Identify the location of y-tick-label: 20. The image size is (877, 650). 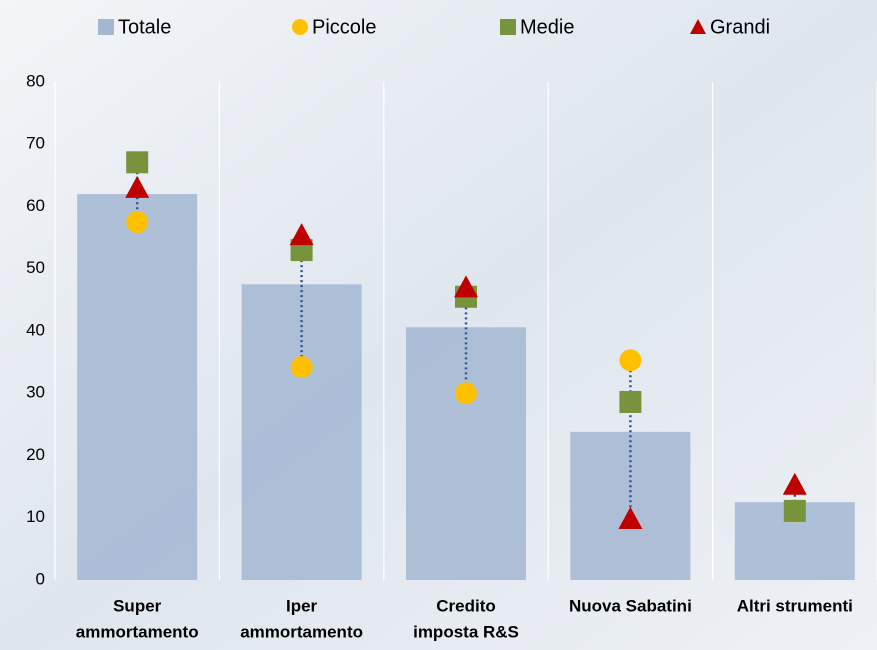
(35, 454).